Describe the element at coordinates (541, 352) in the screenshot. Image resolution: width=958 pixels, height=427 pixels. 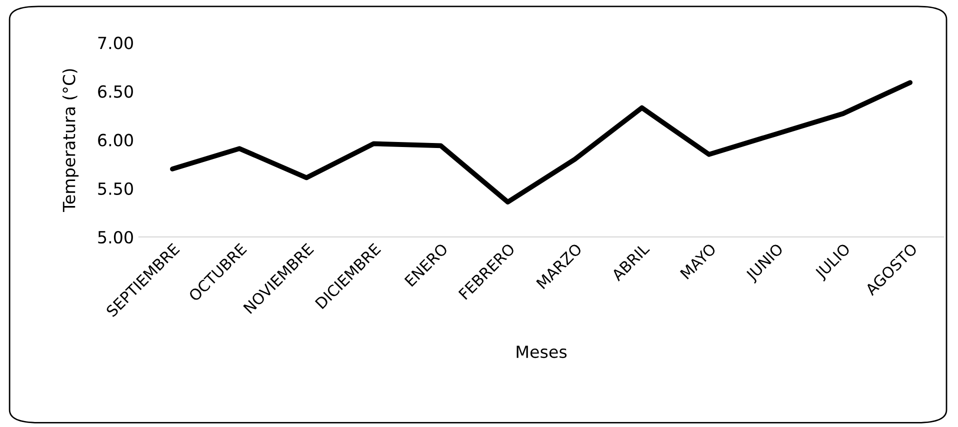
I see `x-axis-title: Meses` at that location.